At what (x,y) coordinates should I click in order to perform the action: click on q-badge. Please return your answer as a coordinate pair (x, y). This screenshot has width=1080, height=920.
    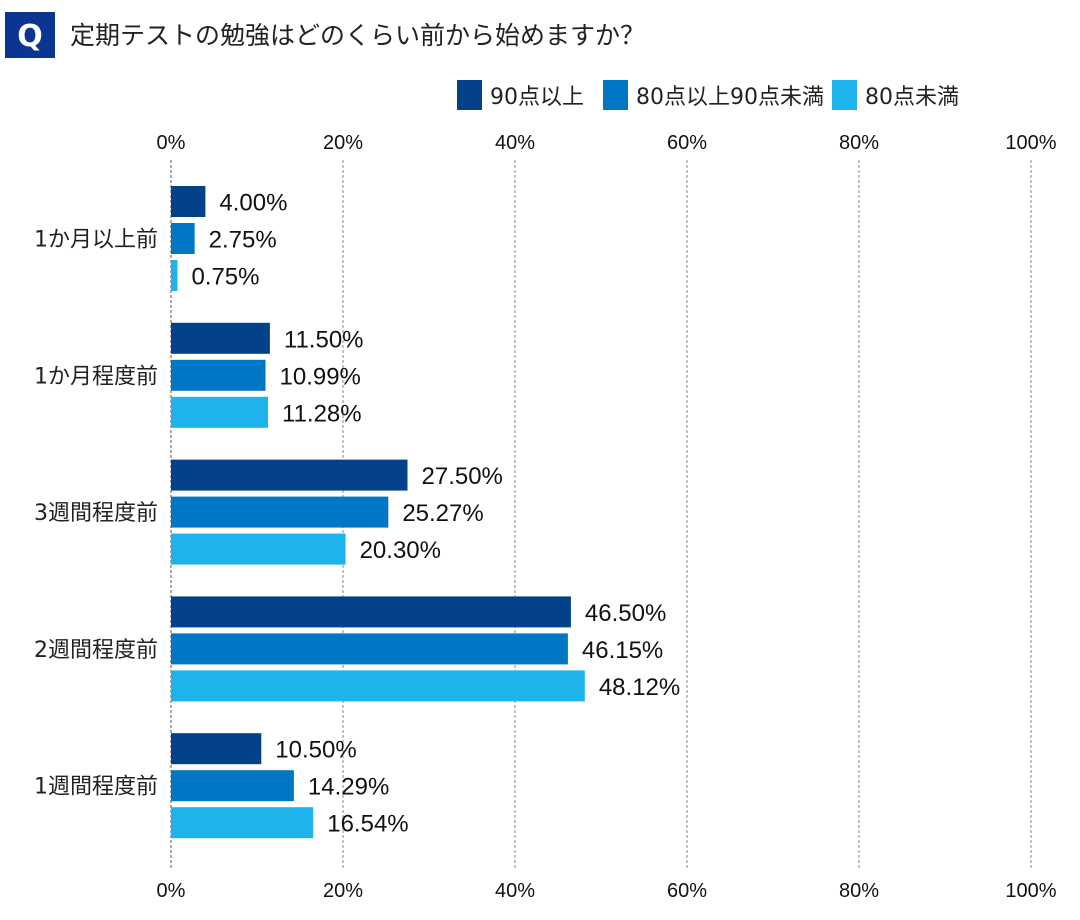
    Looking at the image, I should click on (30, 35).